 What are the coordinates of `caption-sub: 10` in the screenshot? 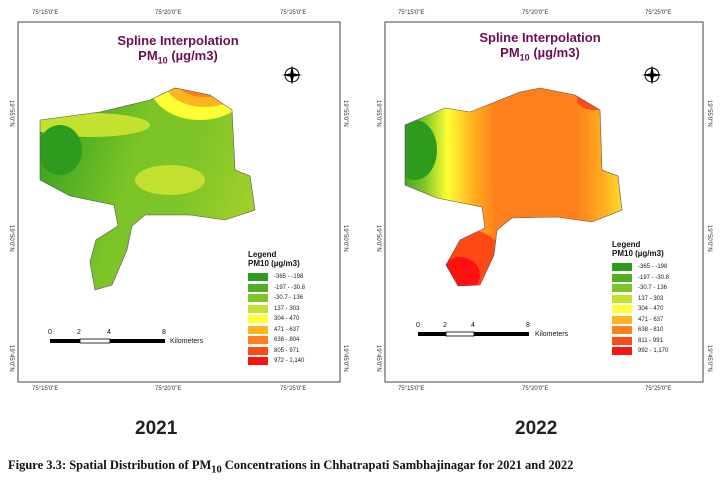 It's located at (216, 470).